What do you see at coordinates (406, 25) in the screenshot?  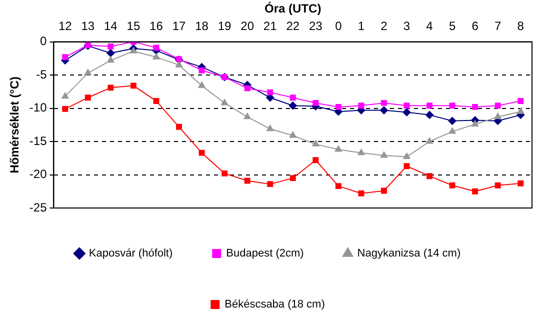 I see `x-tick-label: 3` at bounding box center [406, 25].